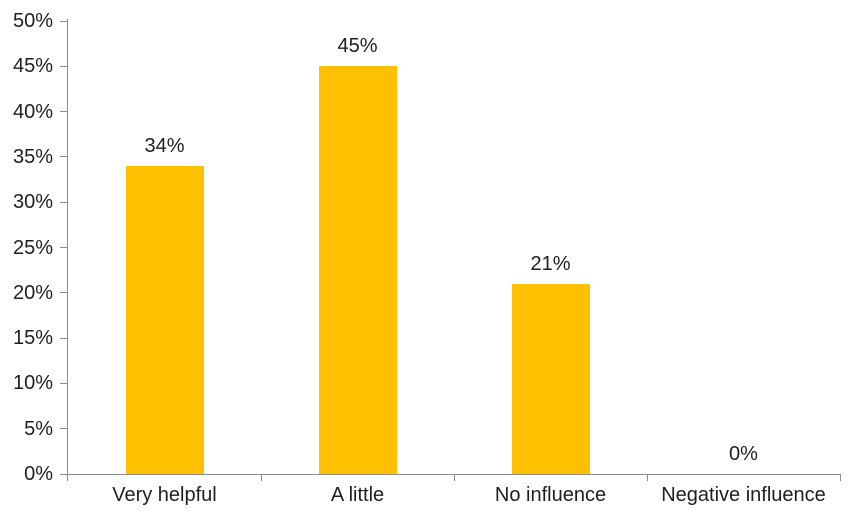  Describe the element at coordinates (164, 145) in the screenshot. I see `bar-data-label: 34%` at that location.